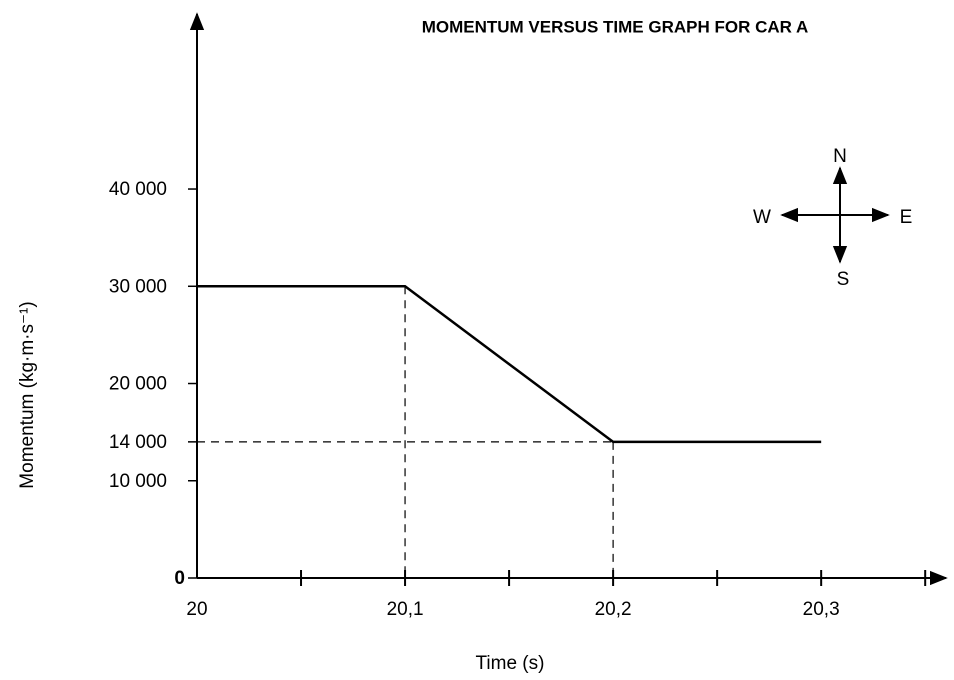  What do you see at coordinates (138, 189) in the screenshot?
I see `y-tick-label: 40 000` at bounding box center [138, 189].